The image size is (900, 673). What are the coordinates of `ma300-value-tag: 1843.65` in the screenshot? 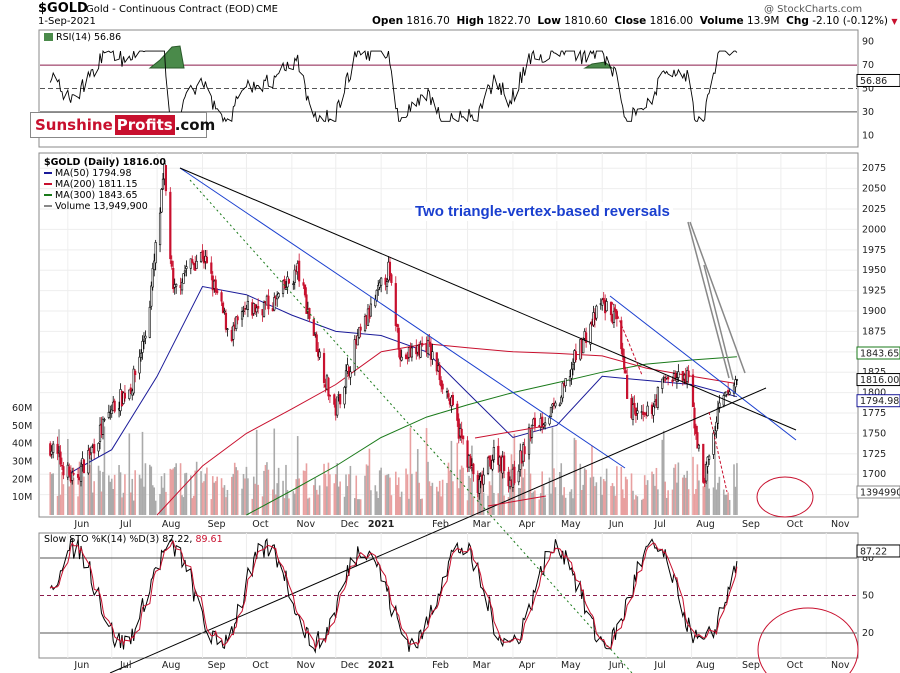 It's located at (879, 353).